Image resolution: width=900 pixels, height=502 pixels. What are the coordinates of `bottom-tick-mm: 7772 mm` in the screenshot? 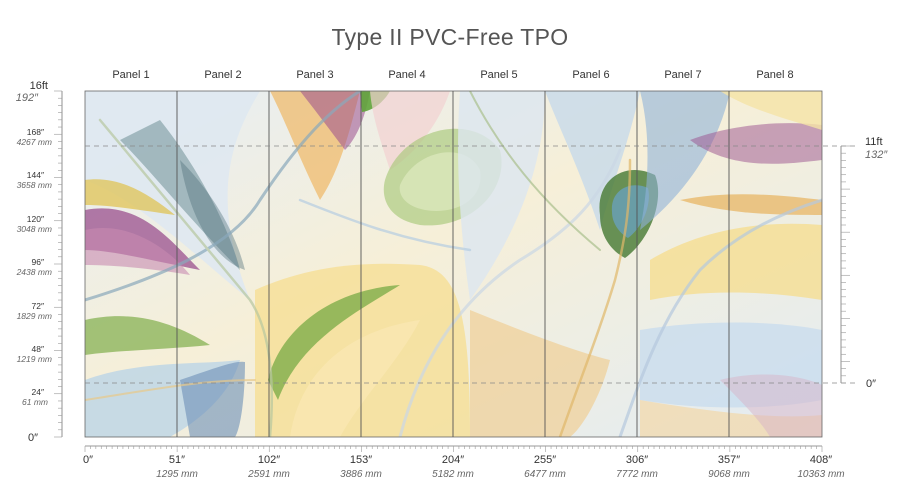 It's located at (637, 474).